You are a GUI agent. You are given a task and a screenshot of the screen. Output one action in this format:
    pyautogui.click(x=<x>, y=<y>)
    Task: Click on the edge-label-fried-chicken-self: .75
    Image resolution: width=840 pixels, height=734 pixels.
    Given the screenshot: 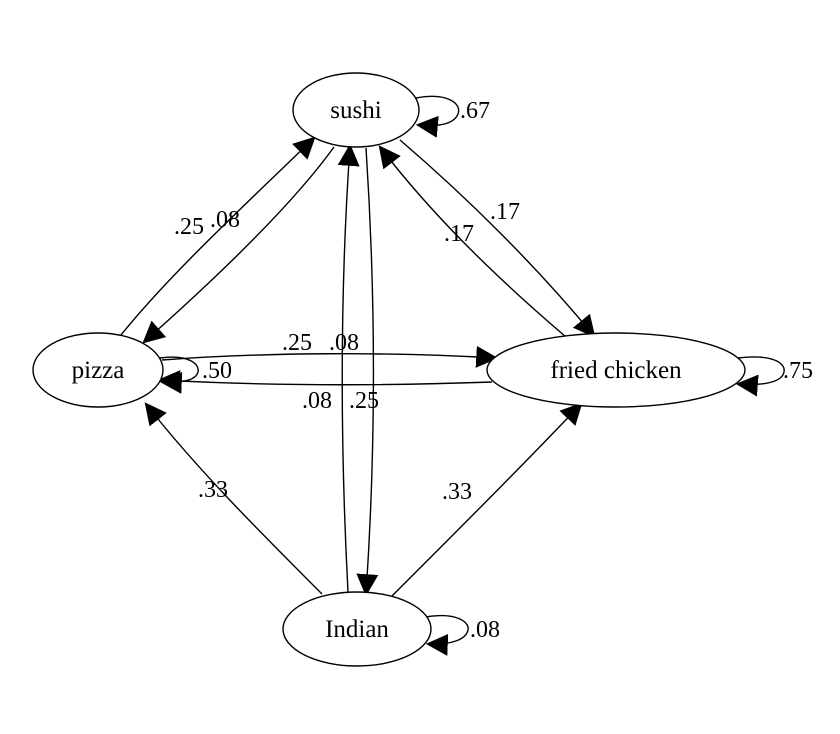 What is the action you would take?
    pyautogui.click(x=798, y=371)
    